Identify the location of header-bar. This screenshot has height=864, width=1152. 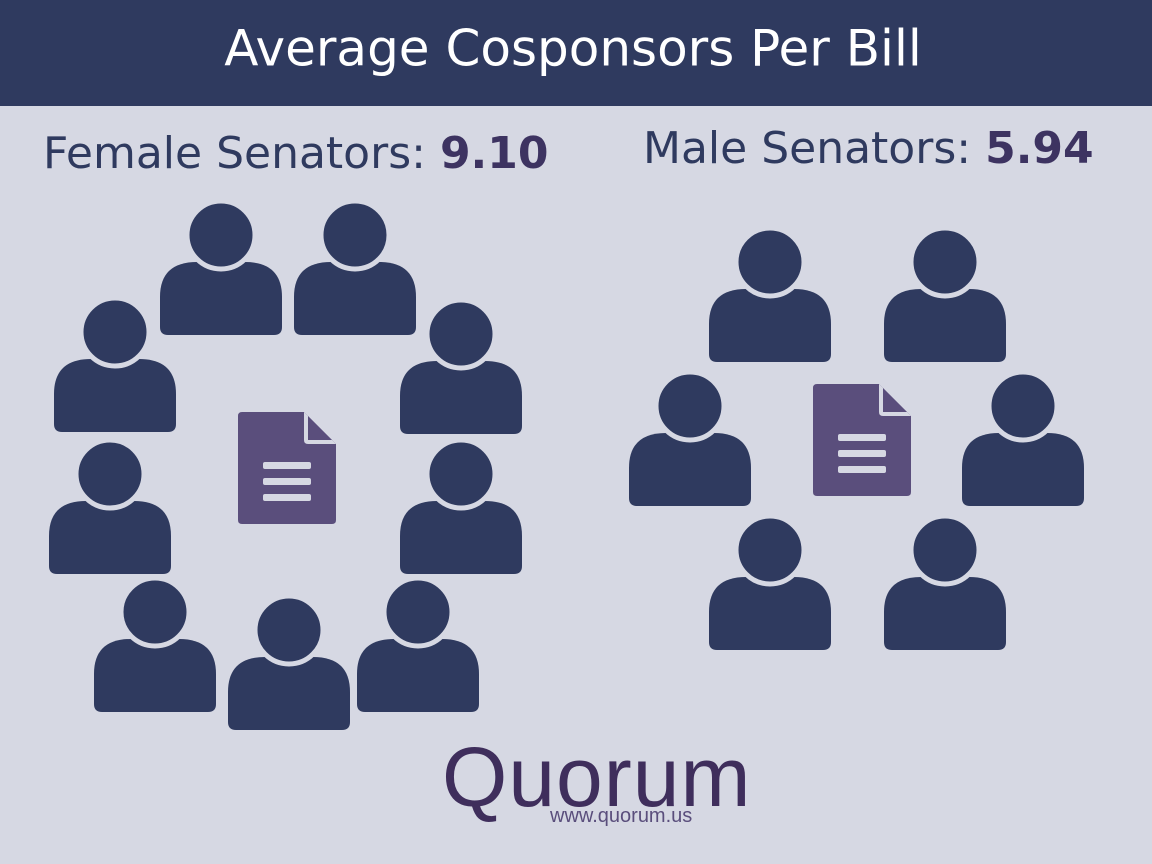
(576, 53).